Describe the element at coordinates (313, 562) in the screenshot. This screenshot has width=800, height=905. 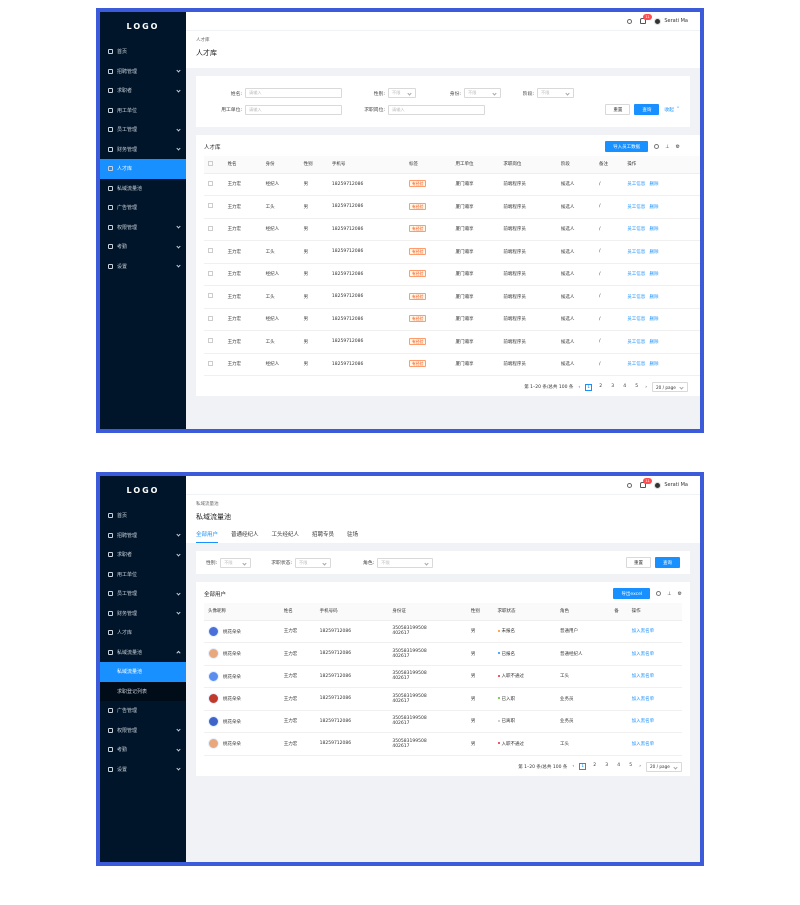
I see `status-select: 不限` at that location.